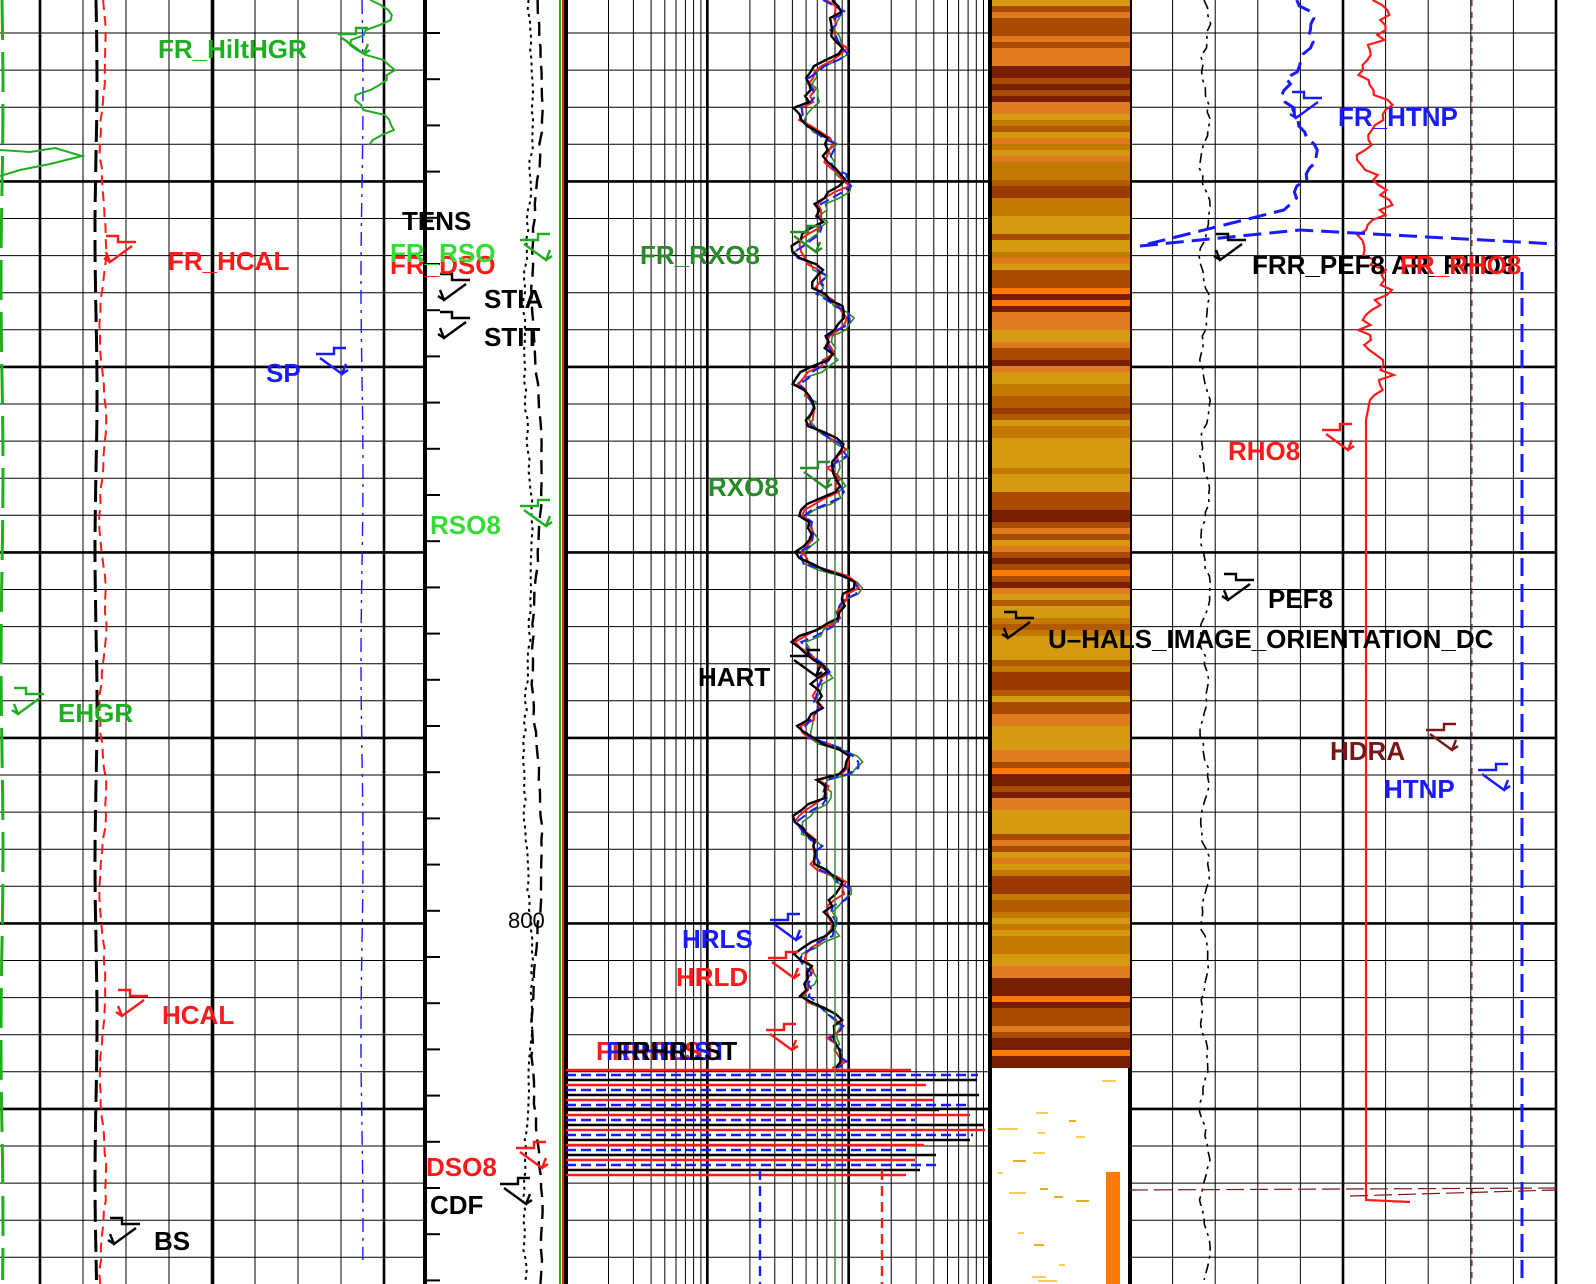 This screenshot has height=1284, width=1596. What do you see at coordinates (666, 1051) in the screenshot?
I see `label-FR_HRLS: FRHRLST` at bounding box center [666, 1051].